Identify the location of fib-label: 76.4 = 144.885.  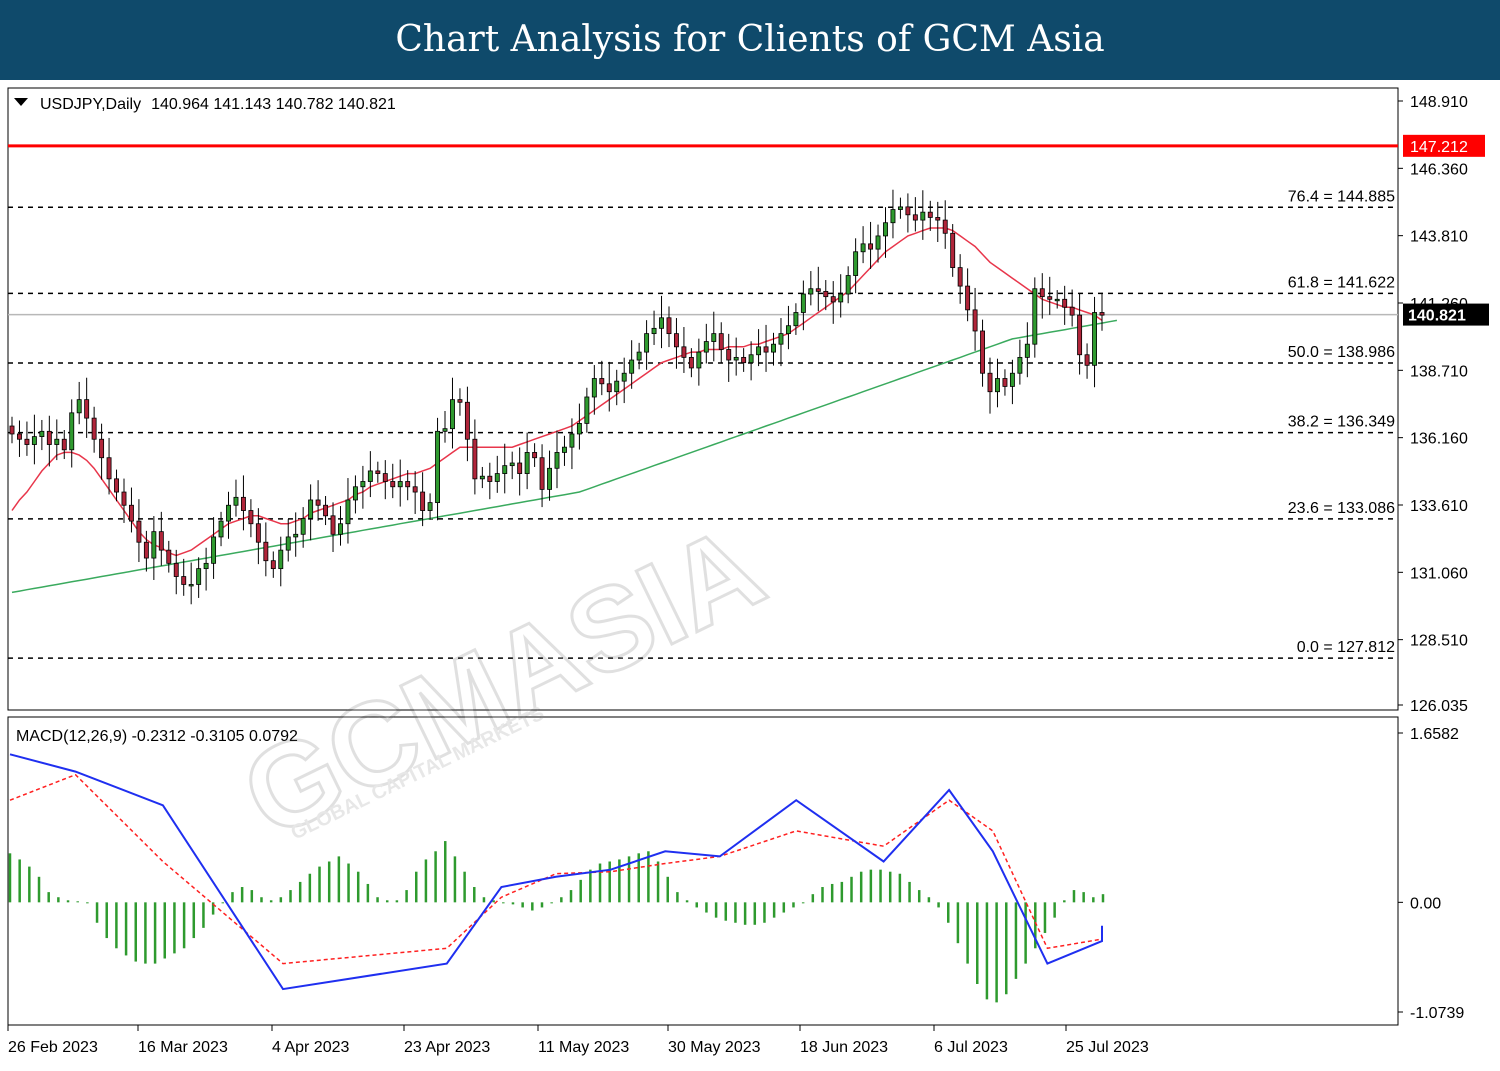
(1341, 196).